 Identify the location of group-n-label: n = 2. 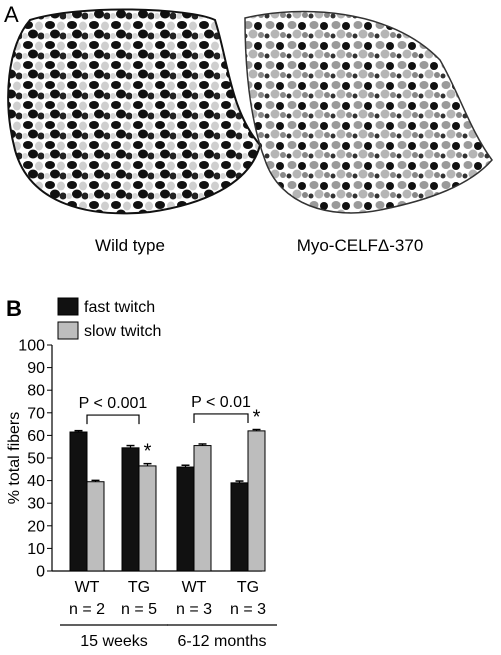
(87, 609).